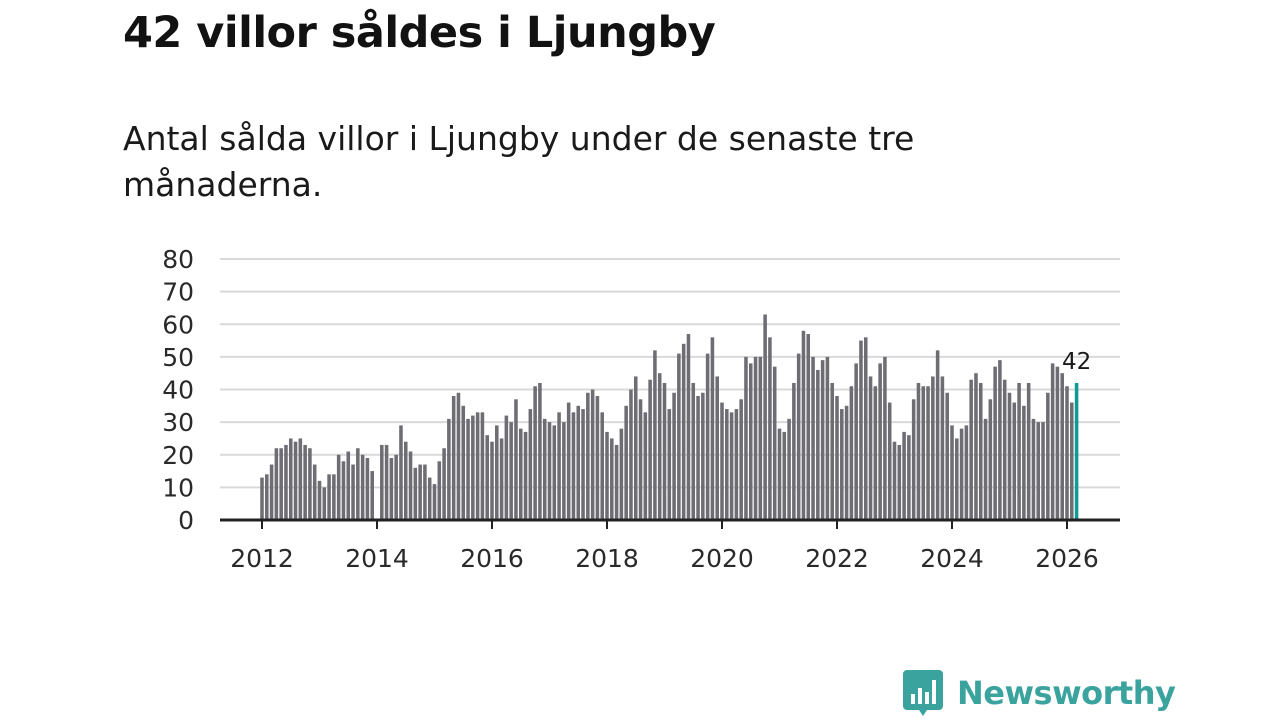 The width and height of the screenshot is (1280, 720). Describe the element at coordinates (178, 259) in the screenshot. I see `y-tick-label: 80` at that location.